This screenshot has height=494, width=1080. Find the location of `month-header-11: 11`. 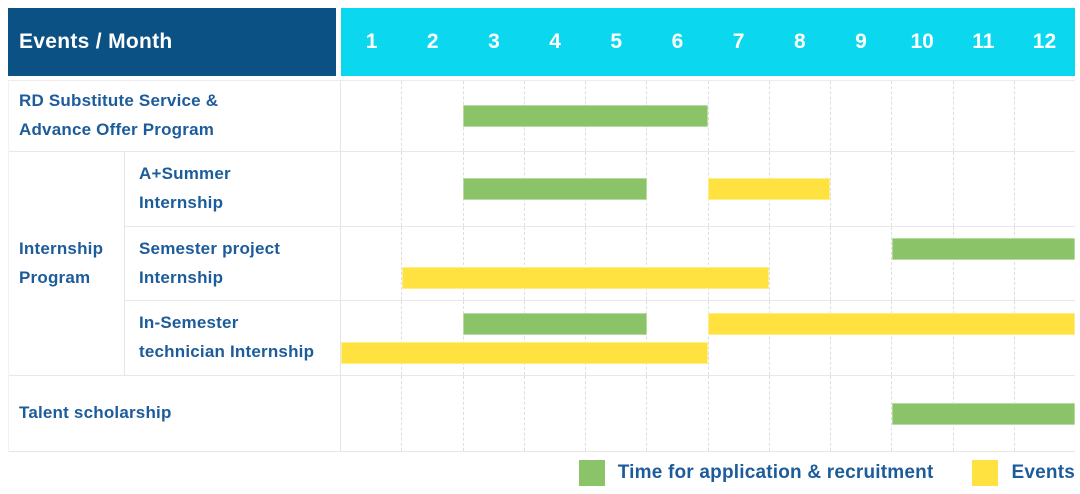

month-header-11: 11 is located at coordinates (983, 41).